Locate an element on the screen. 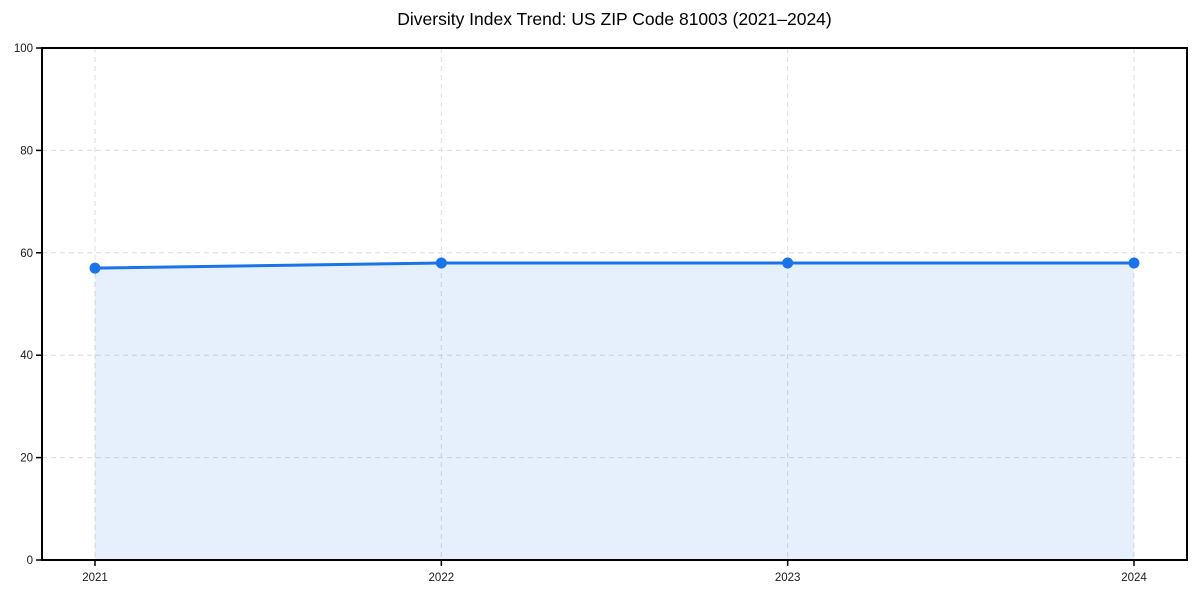 This screenshot has width=1200, height=600. series-line is located at coordinates (614, 265).